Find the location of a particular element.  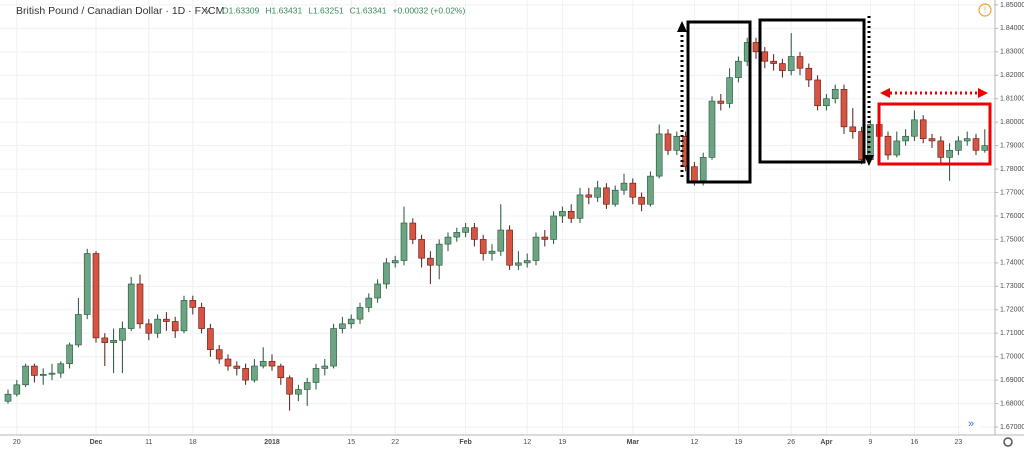

y-tick-label: 1.75000 is located at coordinates (1012, 239).